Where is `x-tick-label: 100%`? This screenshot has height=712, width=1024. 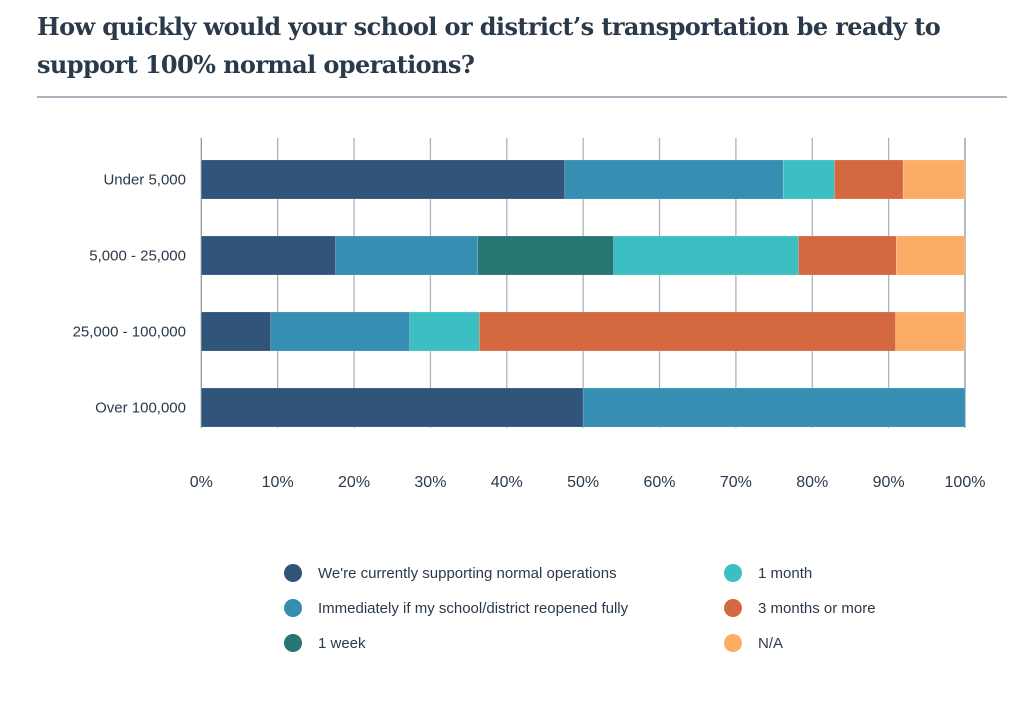
x-tick-label: 100% is located at coordinates (965, 482).